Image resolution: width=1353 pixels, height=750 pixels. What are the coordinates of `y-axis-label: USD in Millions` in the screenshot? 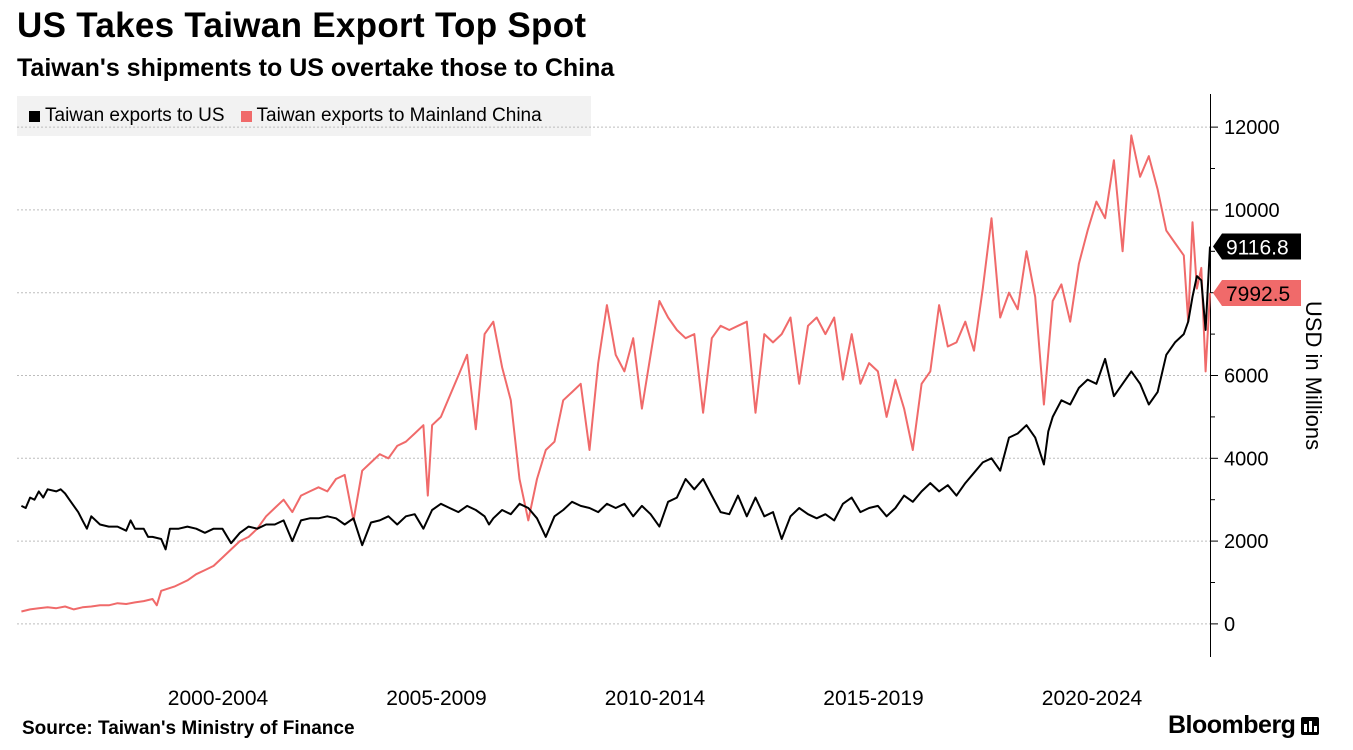 It's located at (1313, 375).